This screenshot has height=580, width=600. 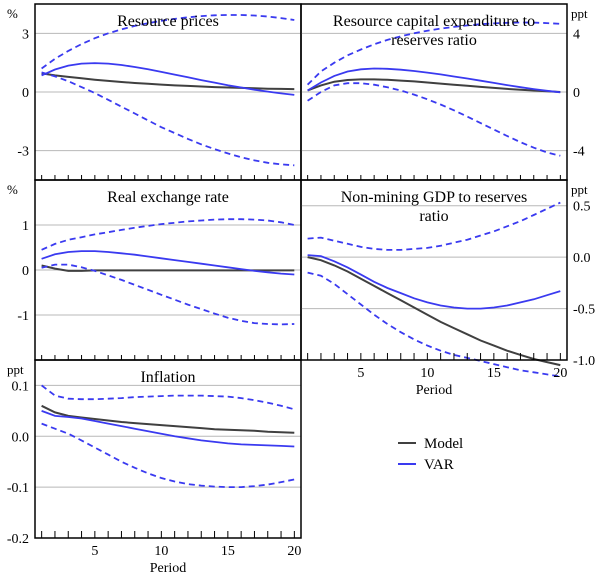 I want to click on y-tick-label: -3, so click(x=23, y=152).